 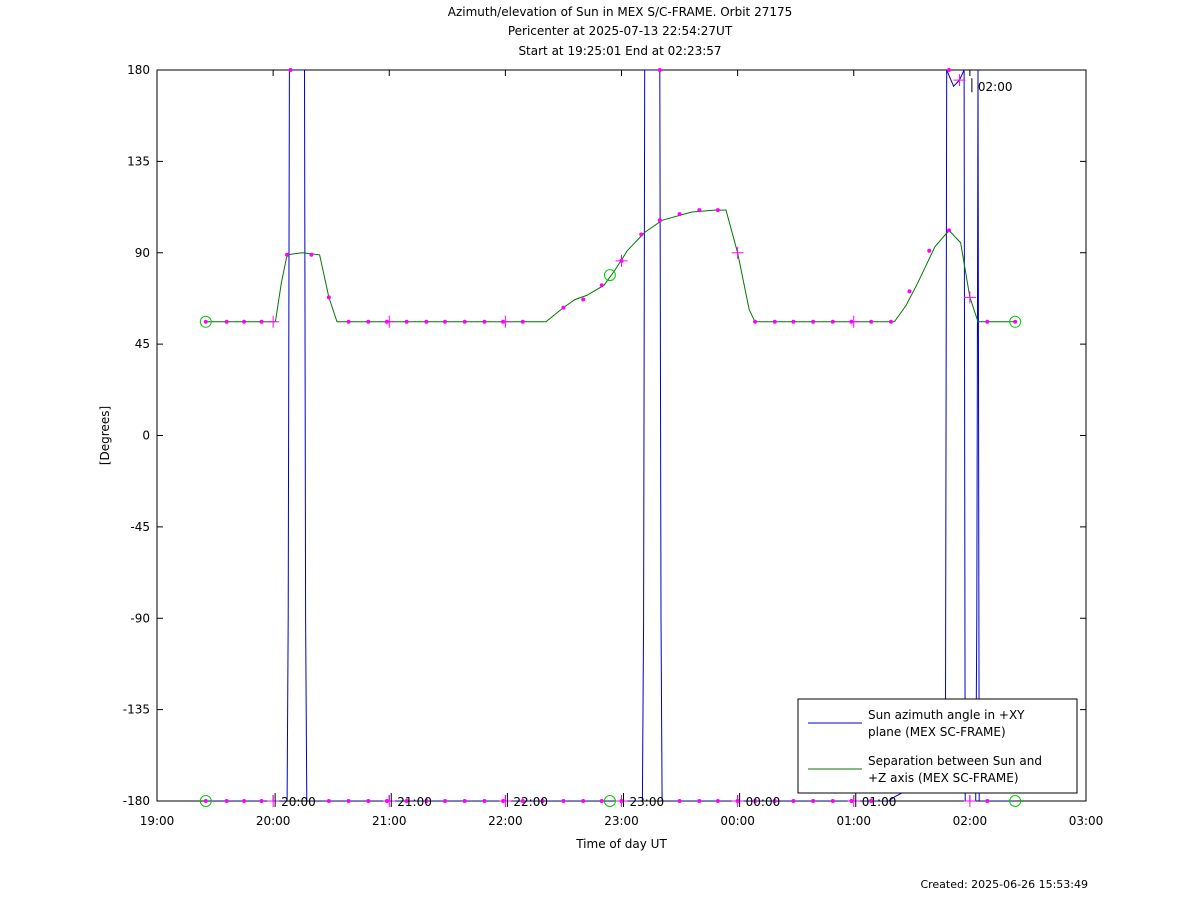 What do you see at coordinates (136, 710) in the screenshot?
I see `y-tick-label: -135` at bounding box center [136, 710].